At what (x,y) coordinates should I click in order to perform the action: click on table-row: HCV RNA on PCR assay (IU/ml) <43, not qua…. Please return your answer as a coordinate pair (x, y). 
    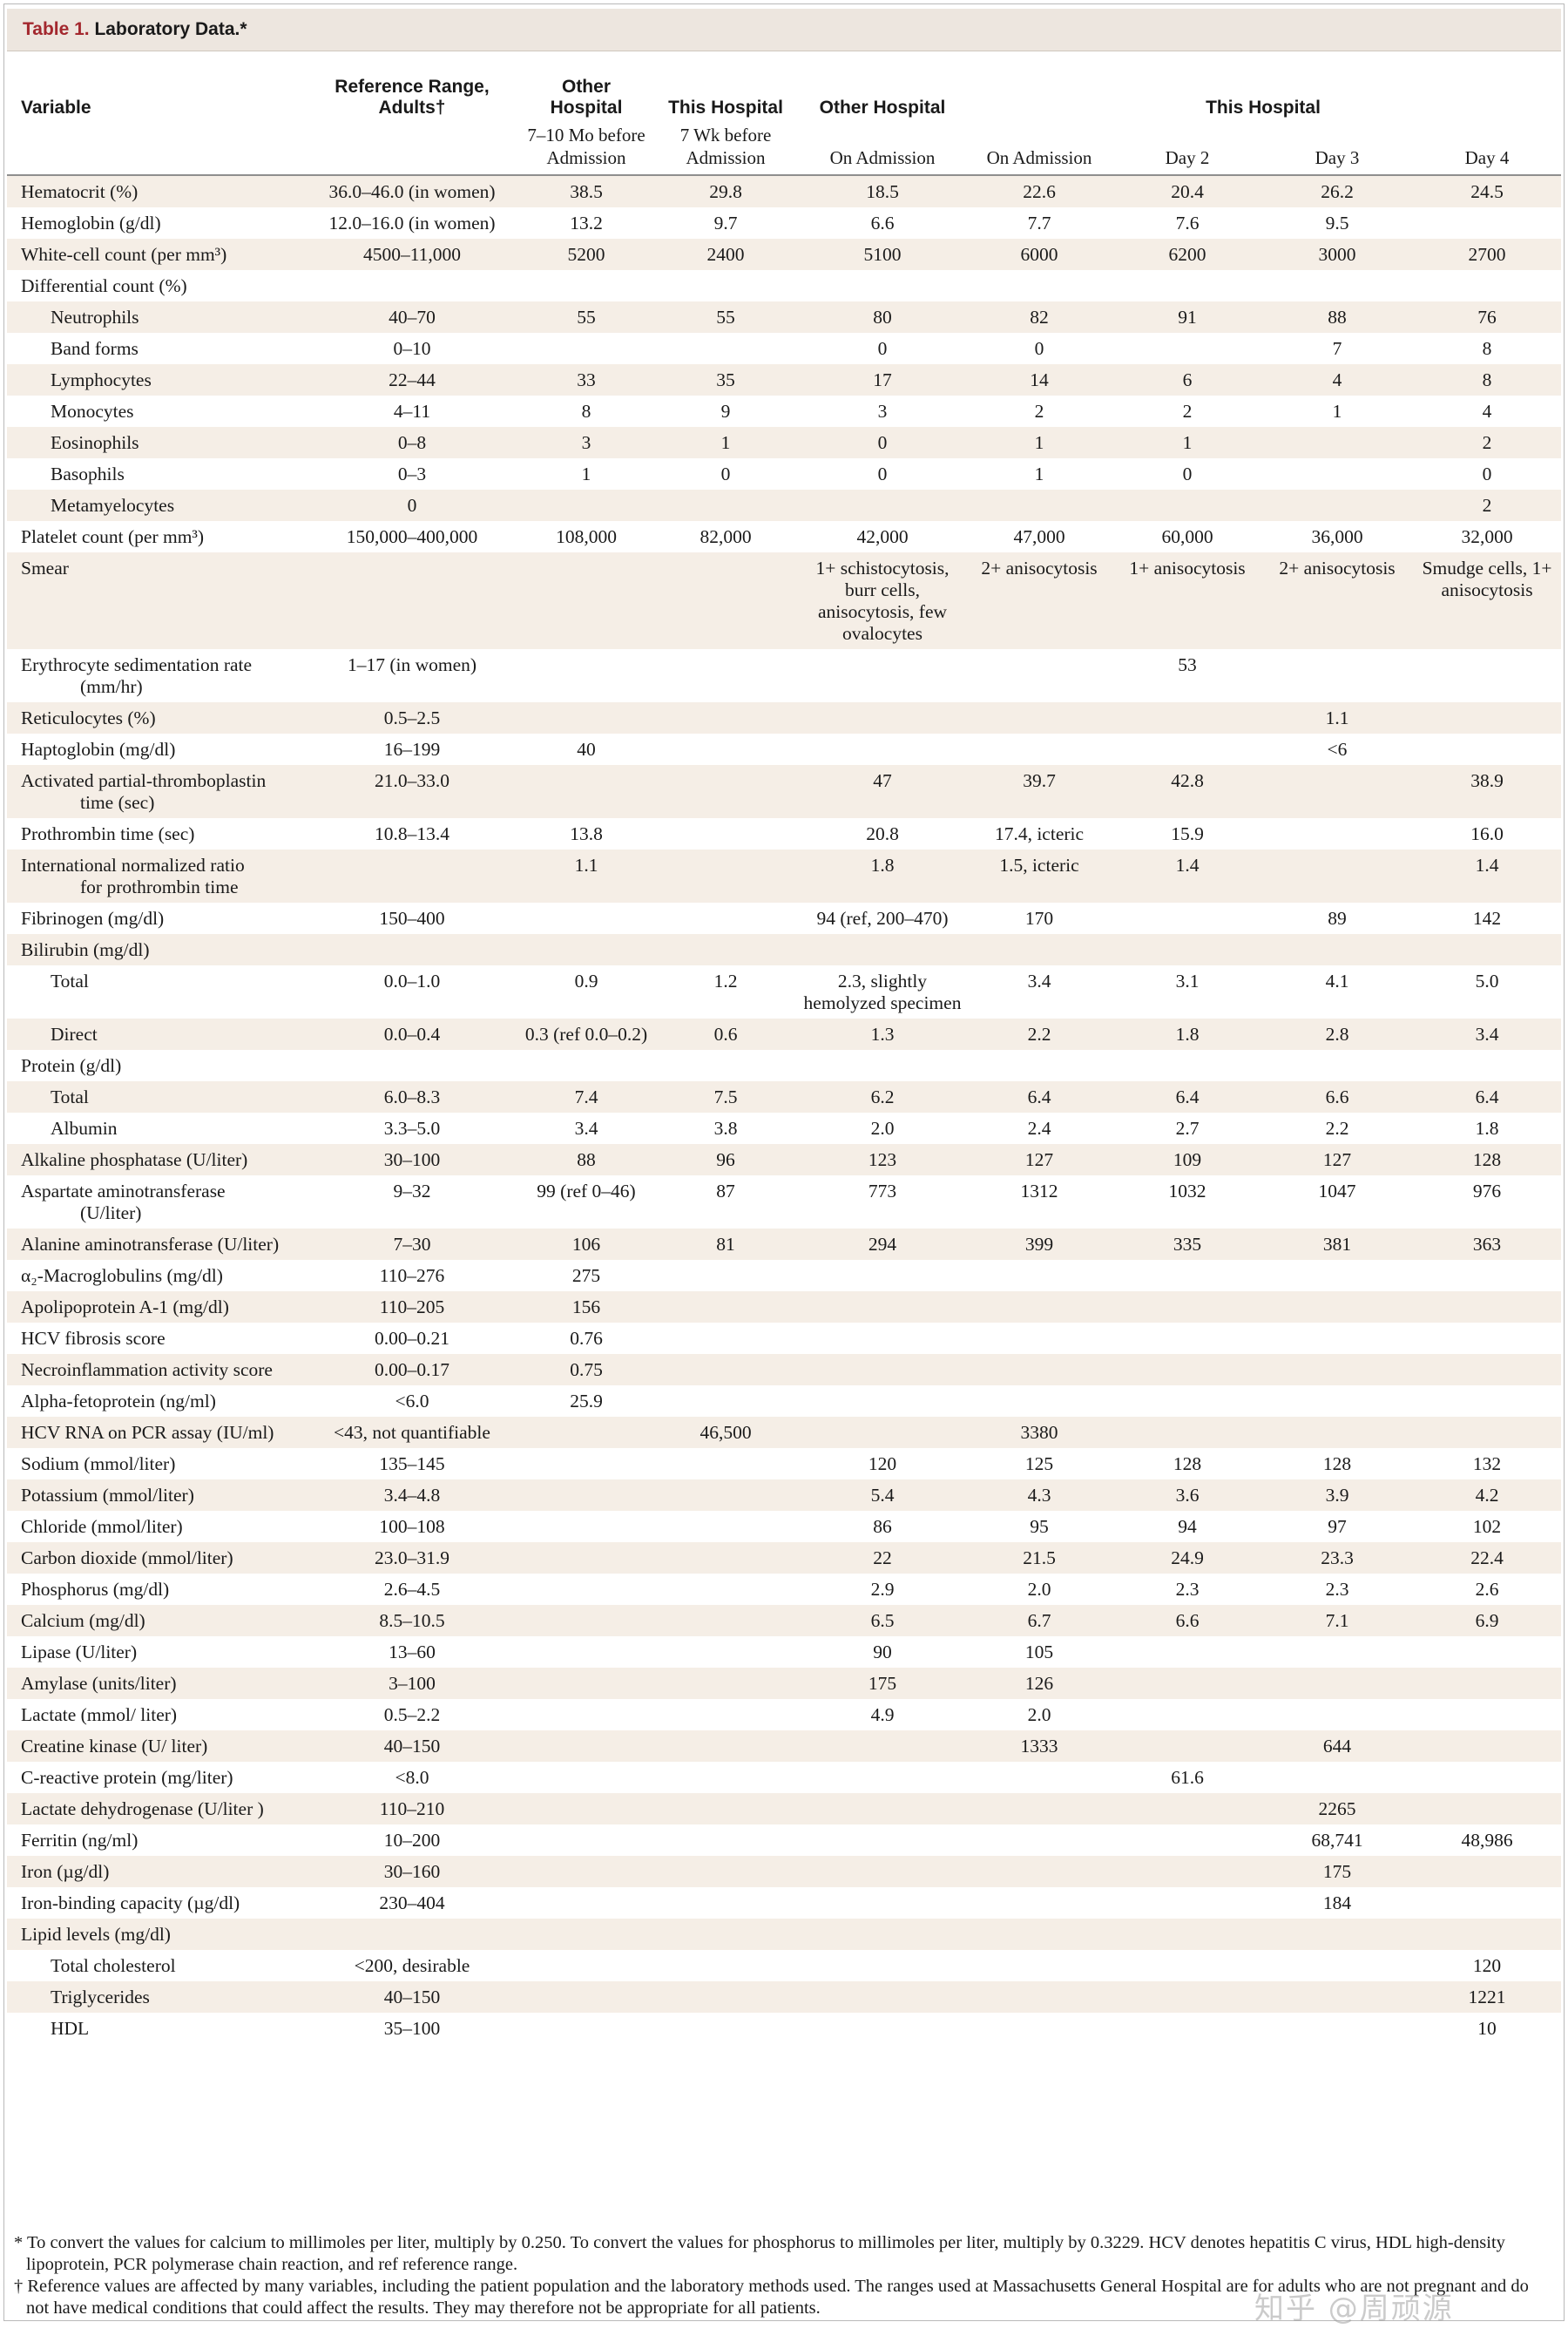
    Looking at the image, I should click on (785, 1432).